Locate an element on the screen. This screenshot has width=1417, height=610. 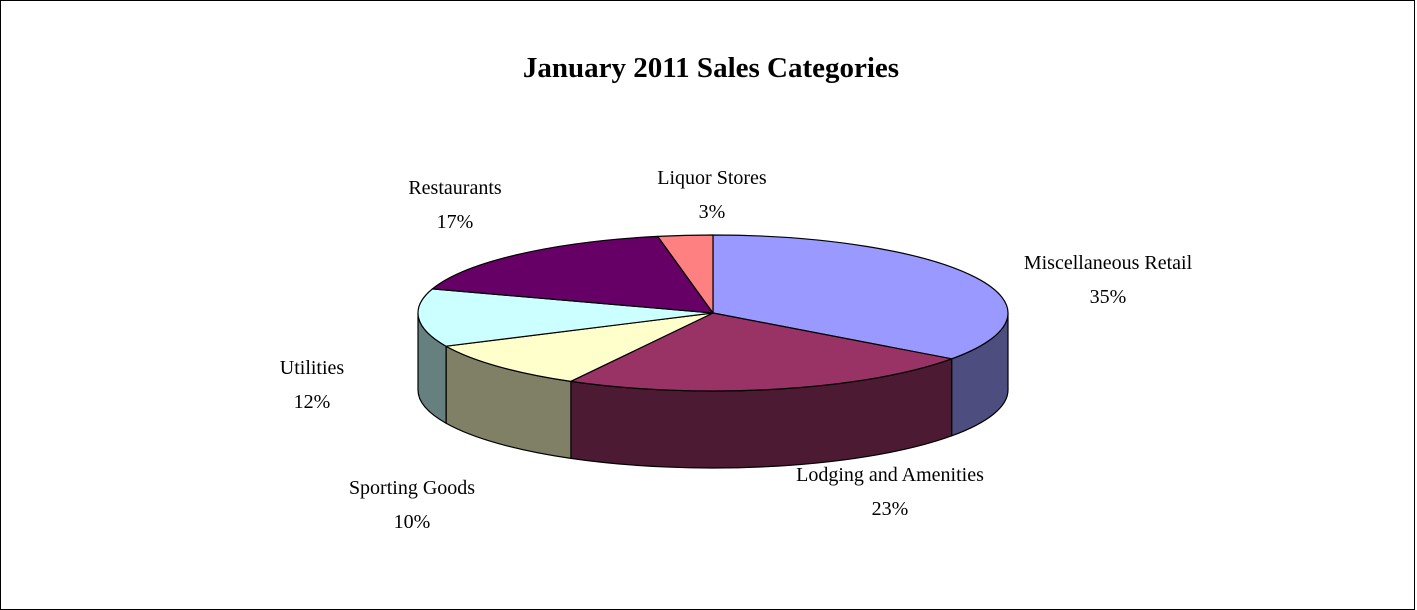
slice-label-restaurants: Restaurants is located at coordinates (455, 188).